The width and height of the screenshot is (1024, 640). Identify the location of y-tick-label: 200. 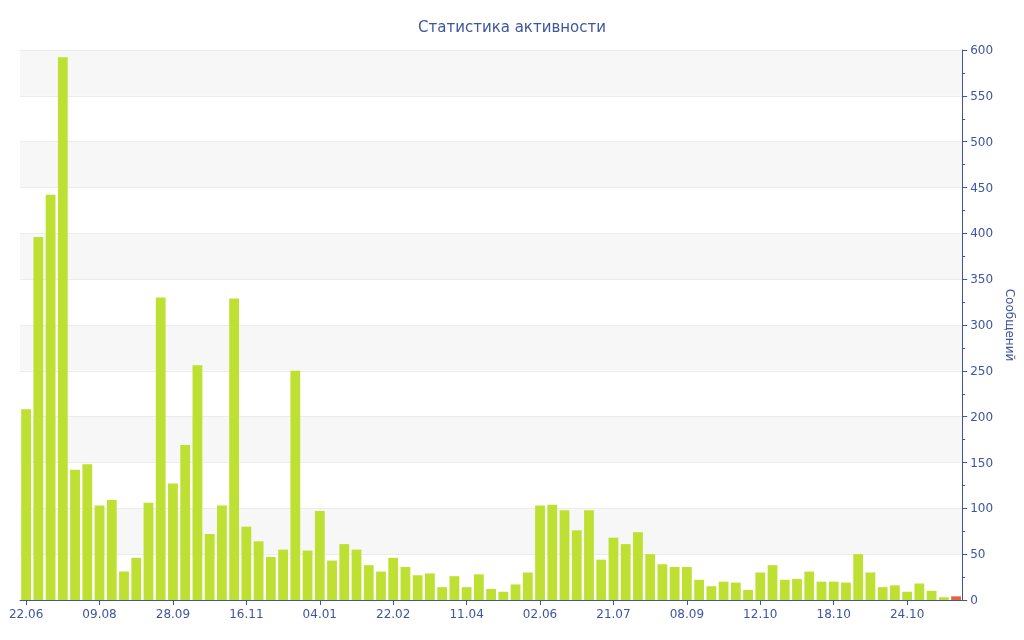
(982, 416).